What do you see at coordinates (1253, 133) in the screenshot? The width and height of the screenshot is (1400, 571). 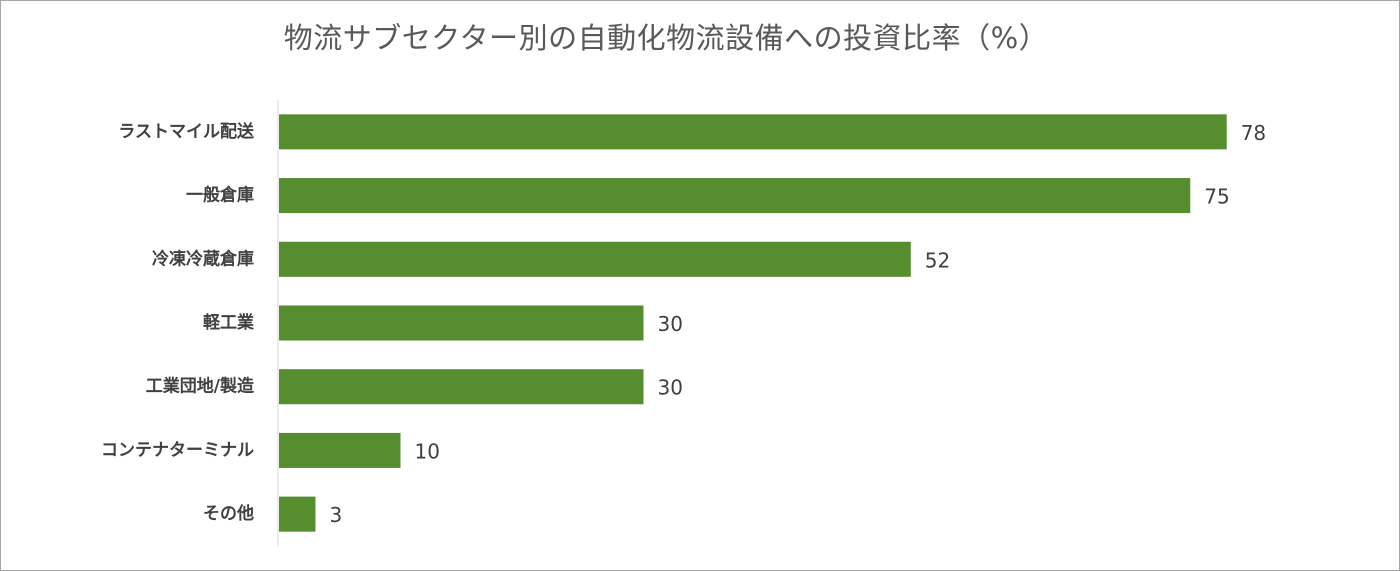 I see `value-label-1: 78` at bounding box center [1253, 133].